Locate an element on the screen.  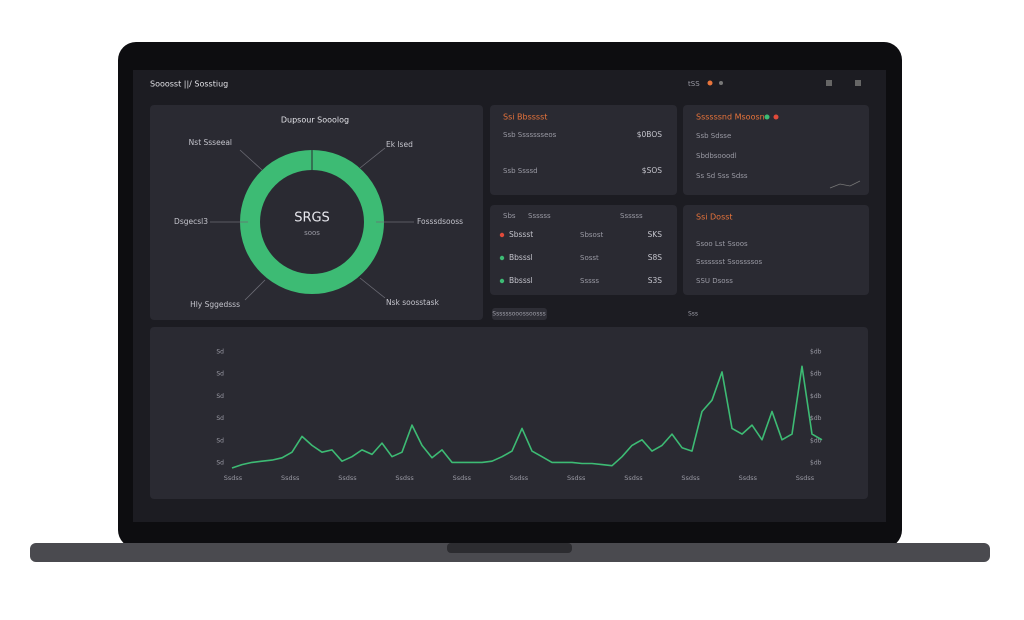
line-series is located at coordinates (527, 417).